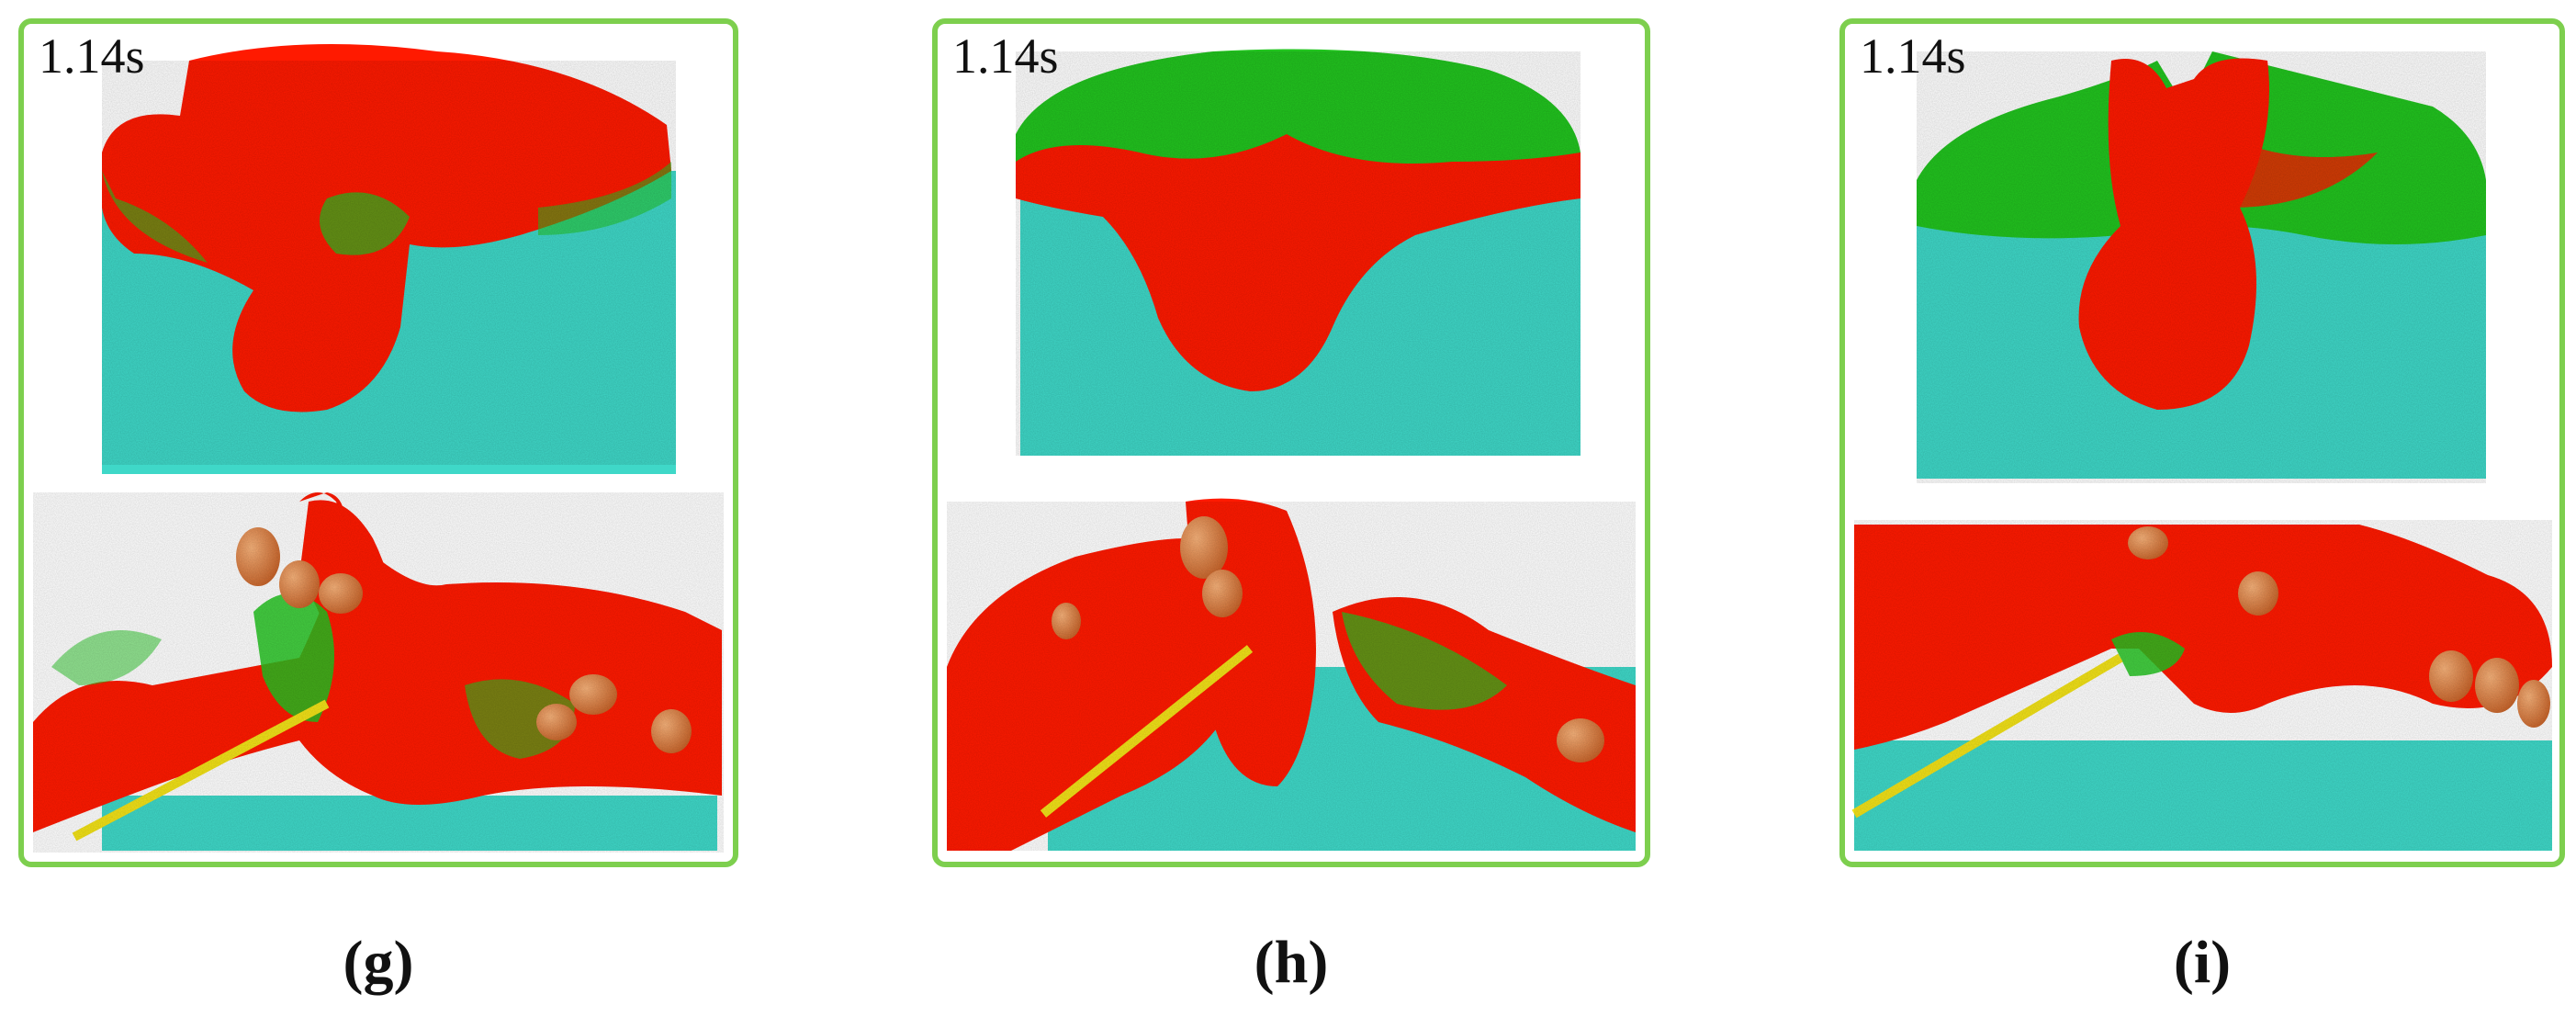 Image resolution: width=2576 pixels, height=1028 pixels. I want to click on time-label-g: 1.14s, so click(92, 56).